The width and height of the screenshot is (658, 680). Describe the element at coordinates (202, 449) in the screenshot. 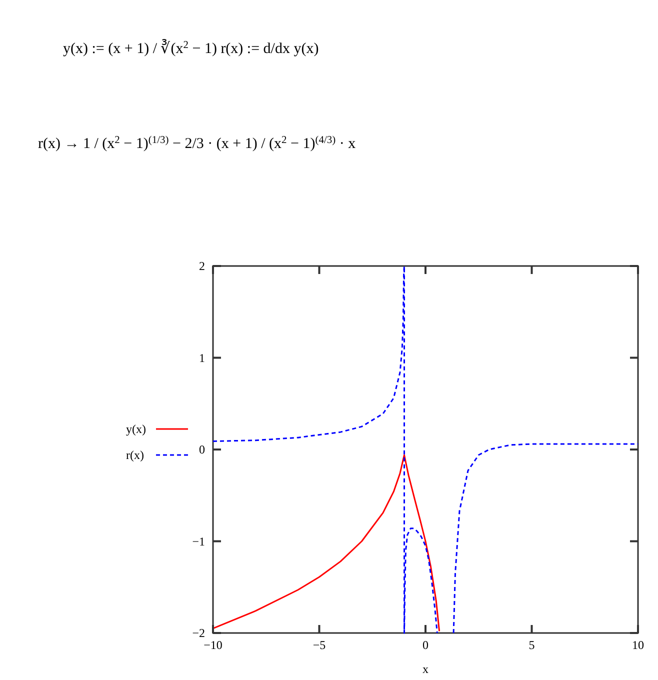

I see `y-tick-label: 0` at that location.